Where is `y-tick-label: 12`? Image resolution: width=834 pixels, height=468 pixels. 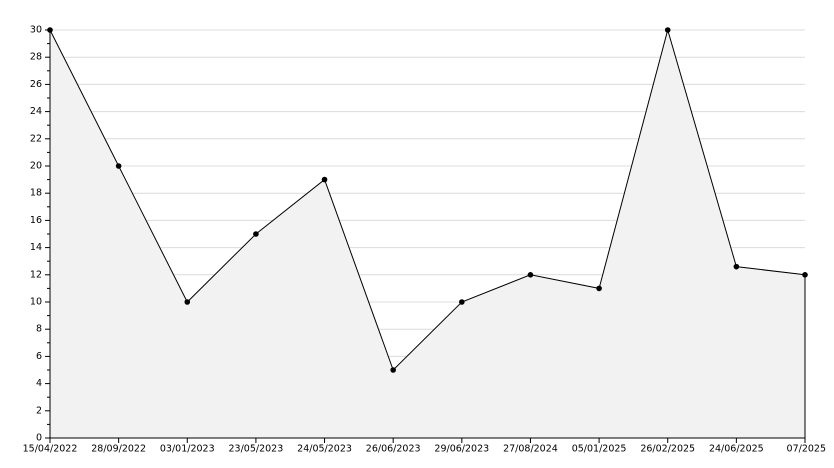
y-tick-label: 12 is located at coordinates (36, 274).